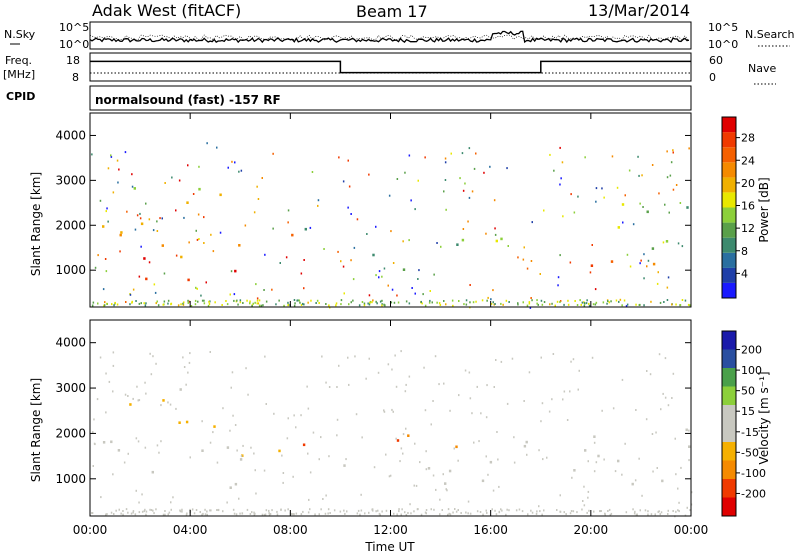  I want to click on colorbar-tick-label: -100, so click(753, 473).